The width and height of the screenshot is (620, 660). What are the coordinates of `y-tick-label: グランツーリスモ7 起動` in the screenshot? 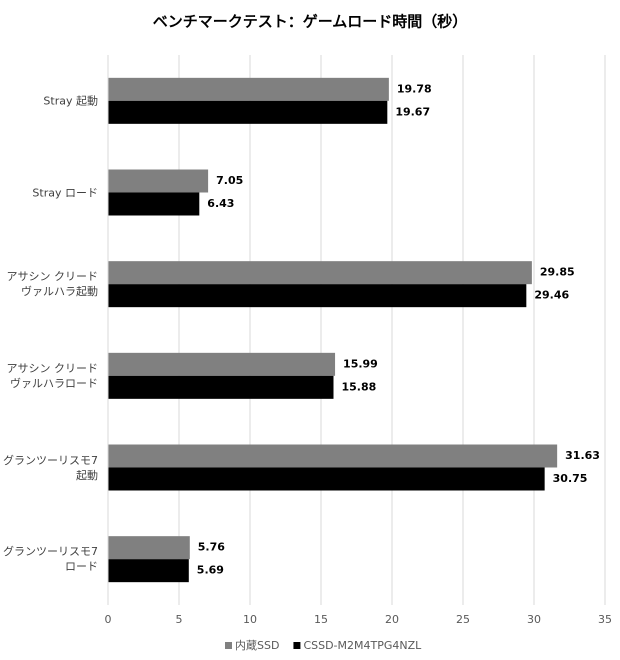 It's located at (50, 467).